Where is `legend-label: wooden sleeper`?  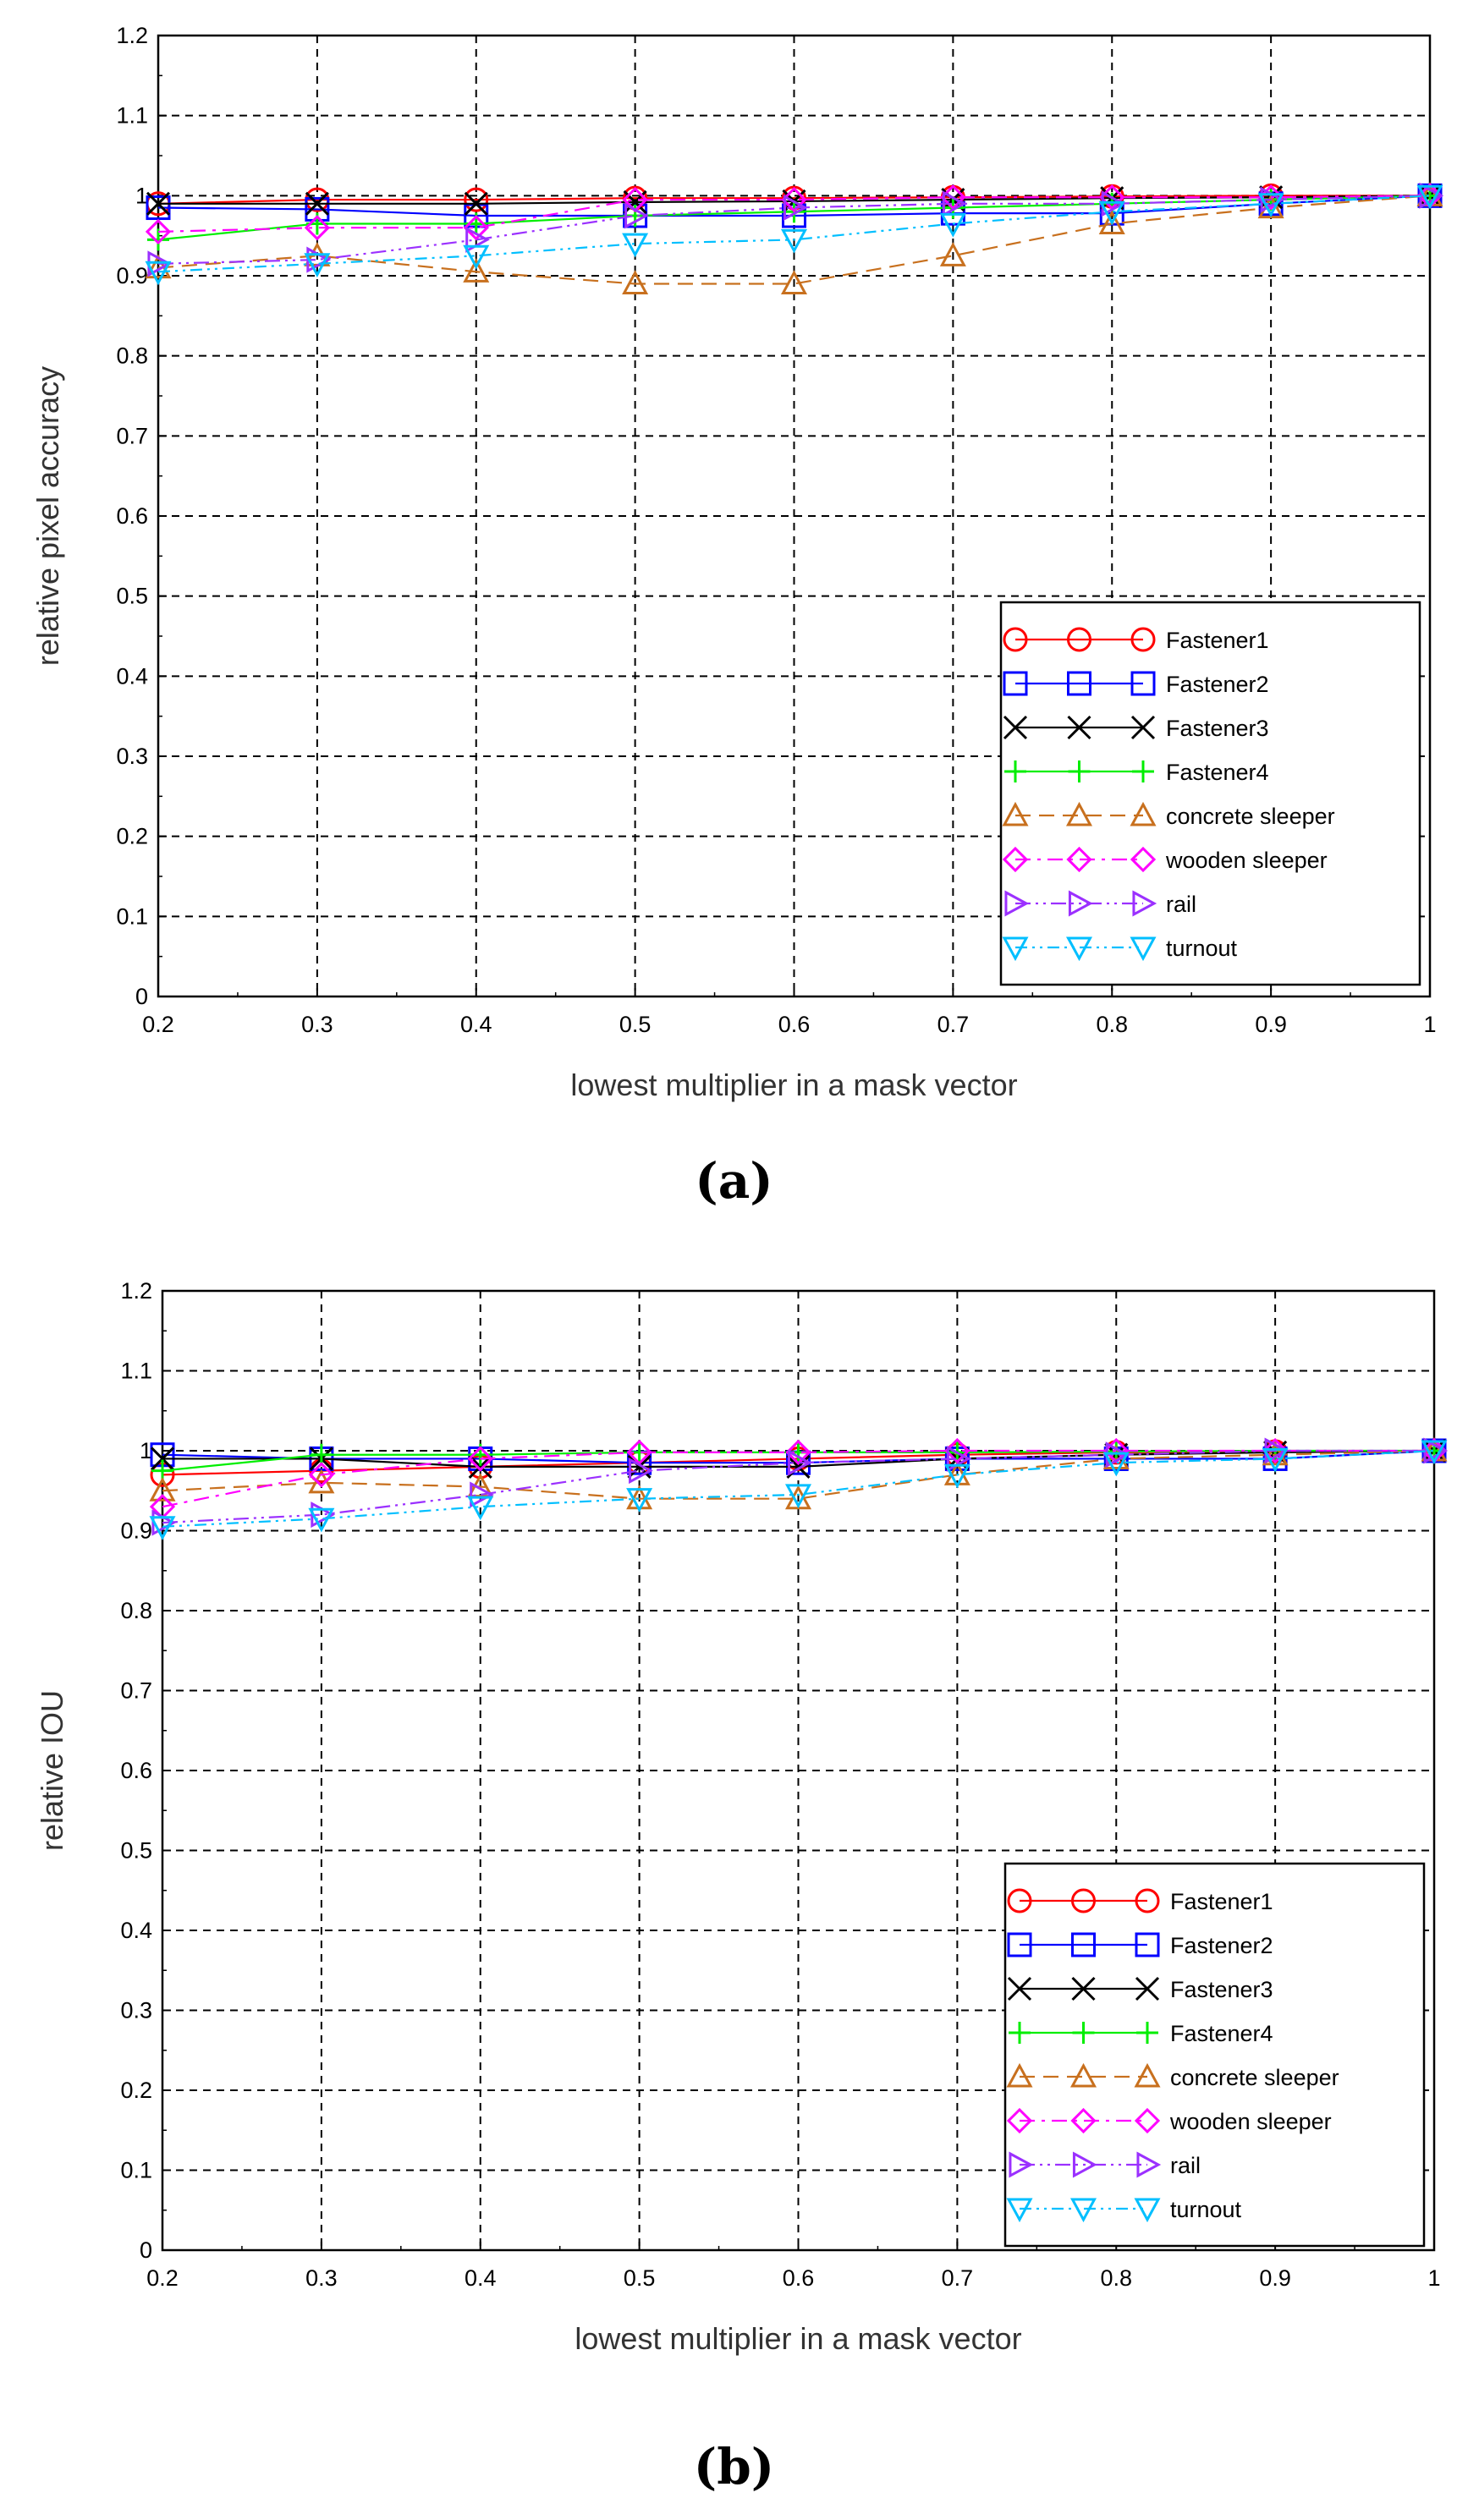
legend-label: wooden sleeper is located at coordinates (1246, 860).